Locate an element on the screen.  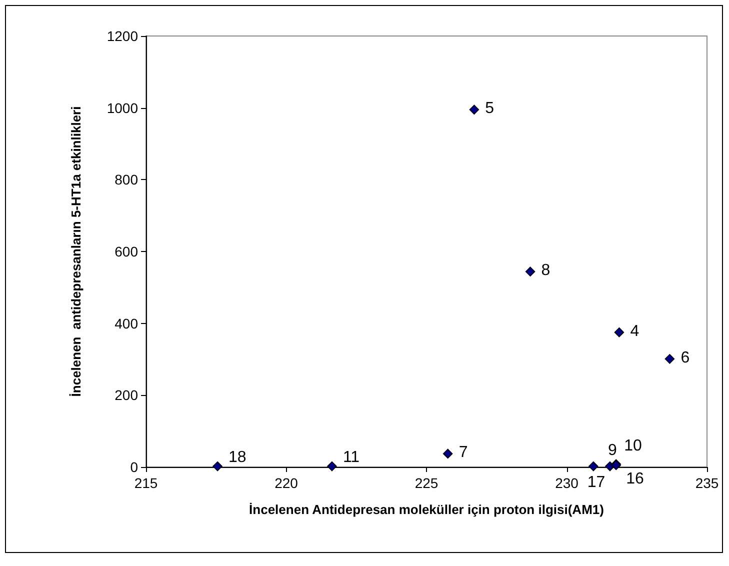
annotation: 9 is located at coordinates (612, 450).